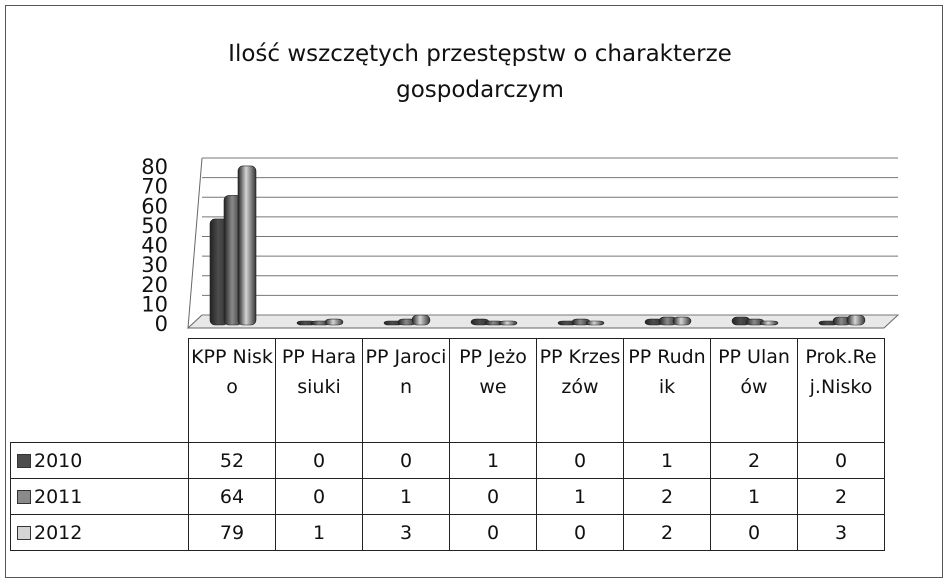 Image resolution: width=952 pixels, height=584 pixels. I want to click on corner-cell, so click(100, 391).